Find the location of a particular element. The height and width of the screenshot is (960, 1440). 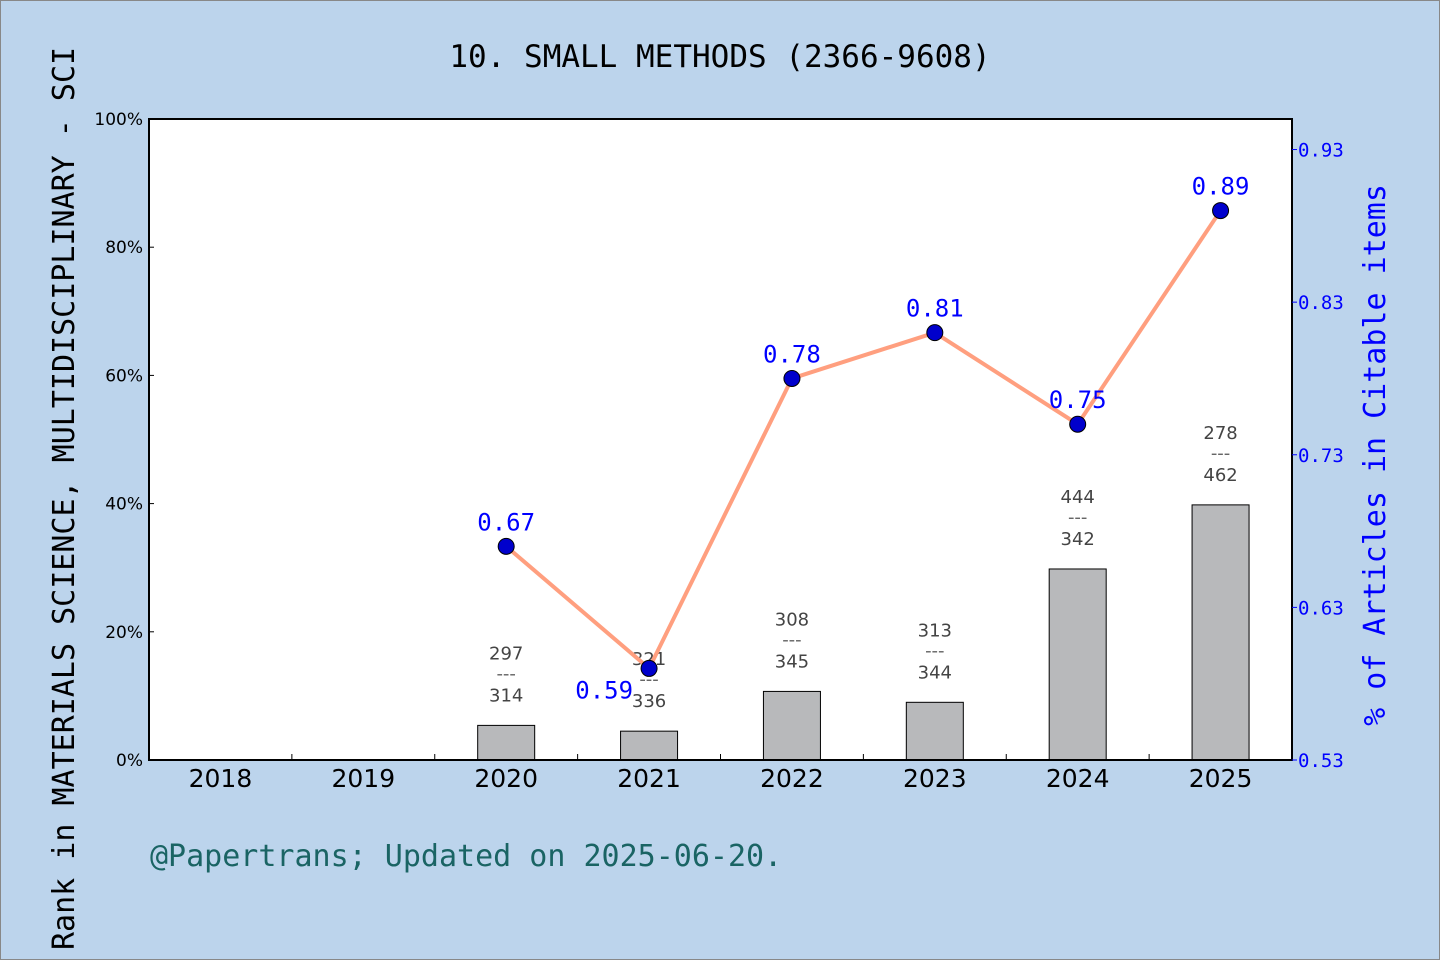

left-tick-label: 40% is located at coordinates (124, 505).